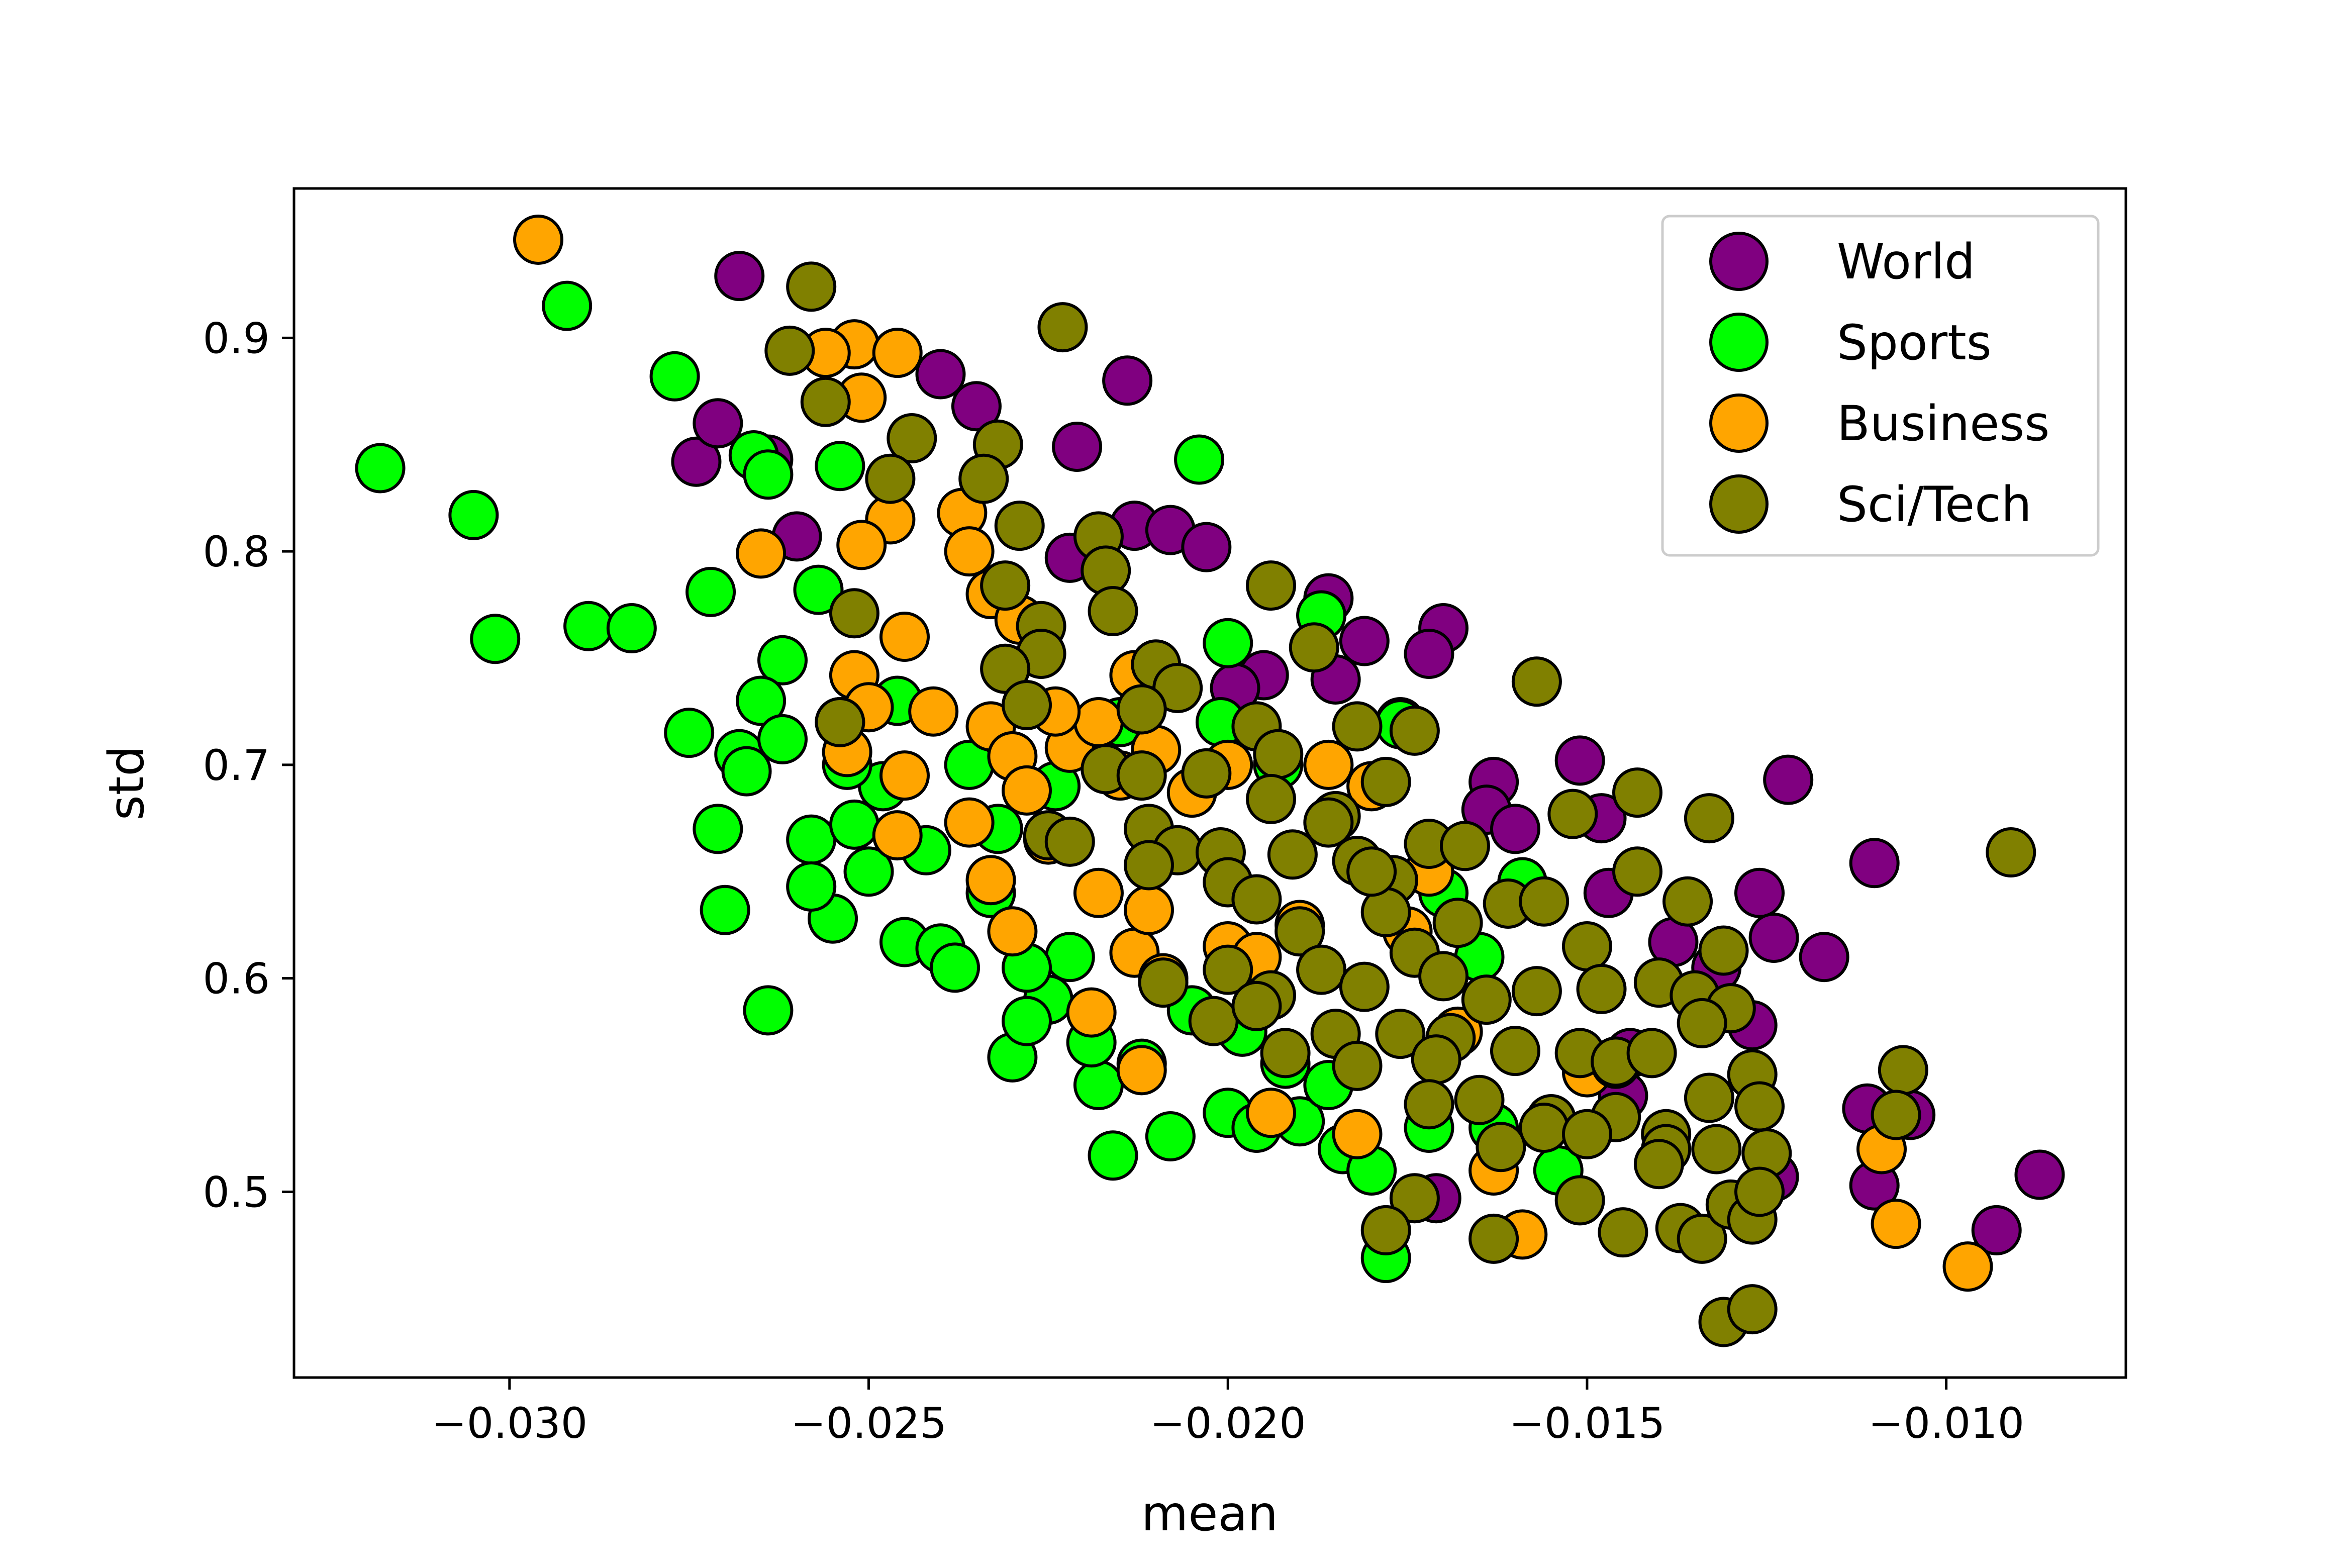  Describe the element at coordinates (1946, 1423) in the screenshot. I see `x-tick-label: −0.010` at that location.